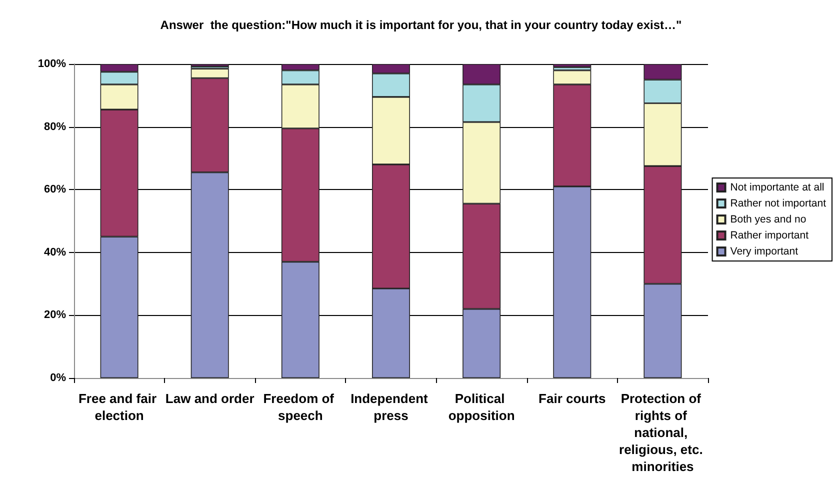 The width and height of the screenshot is (834, 490). I want to click on chart-title: Answer the question:"How much it is important for you, that in your country today exist…", so click(421, 25).